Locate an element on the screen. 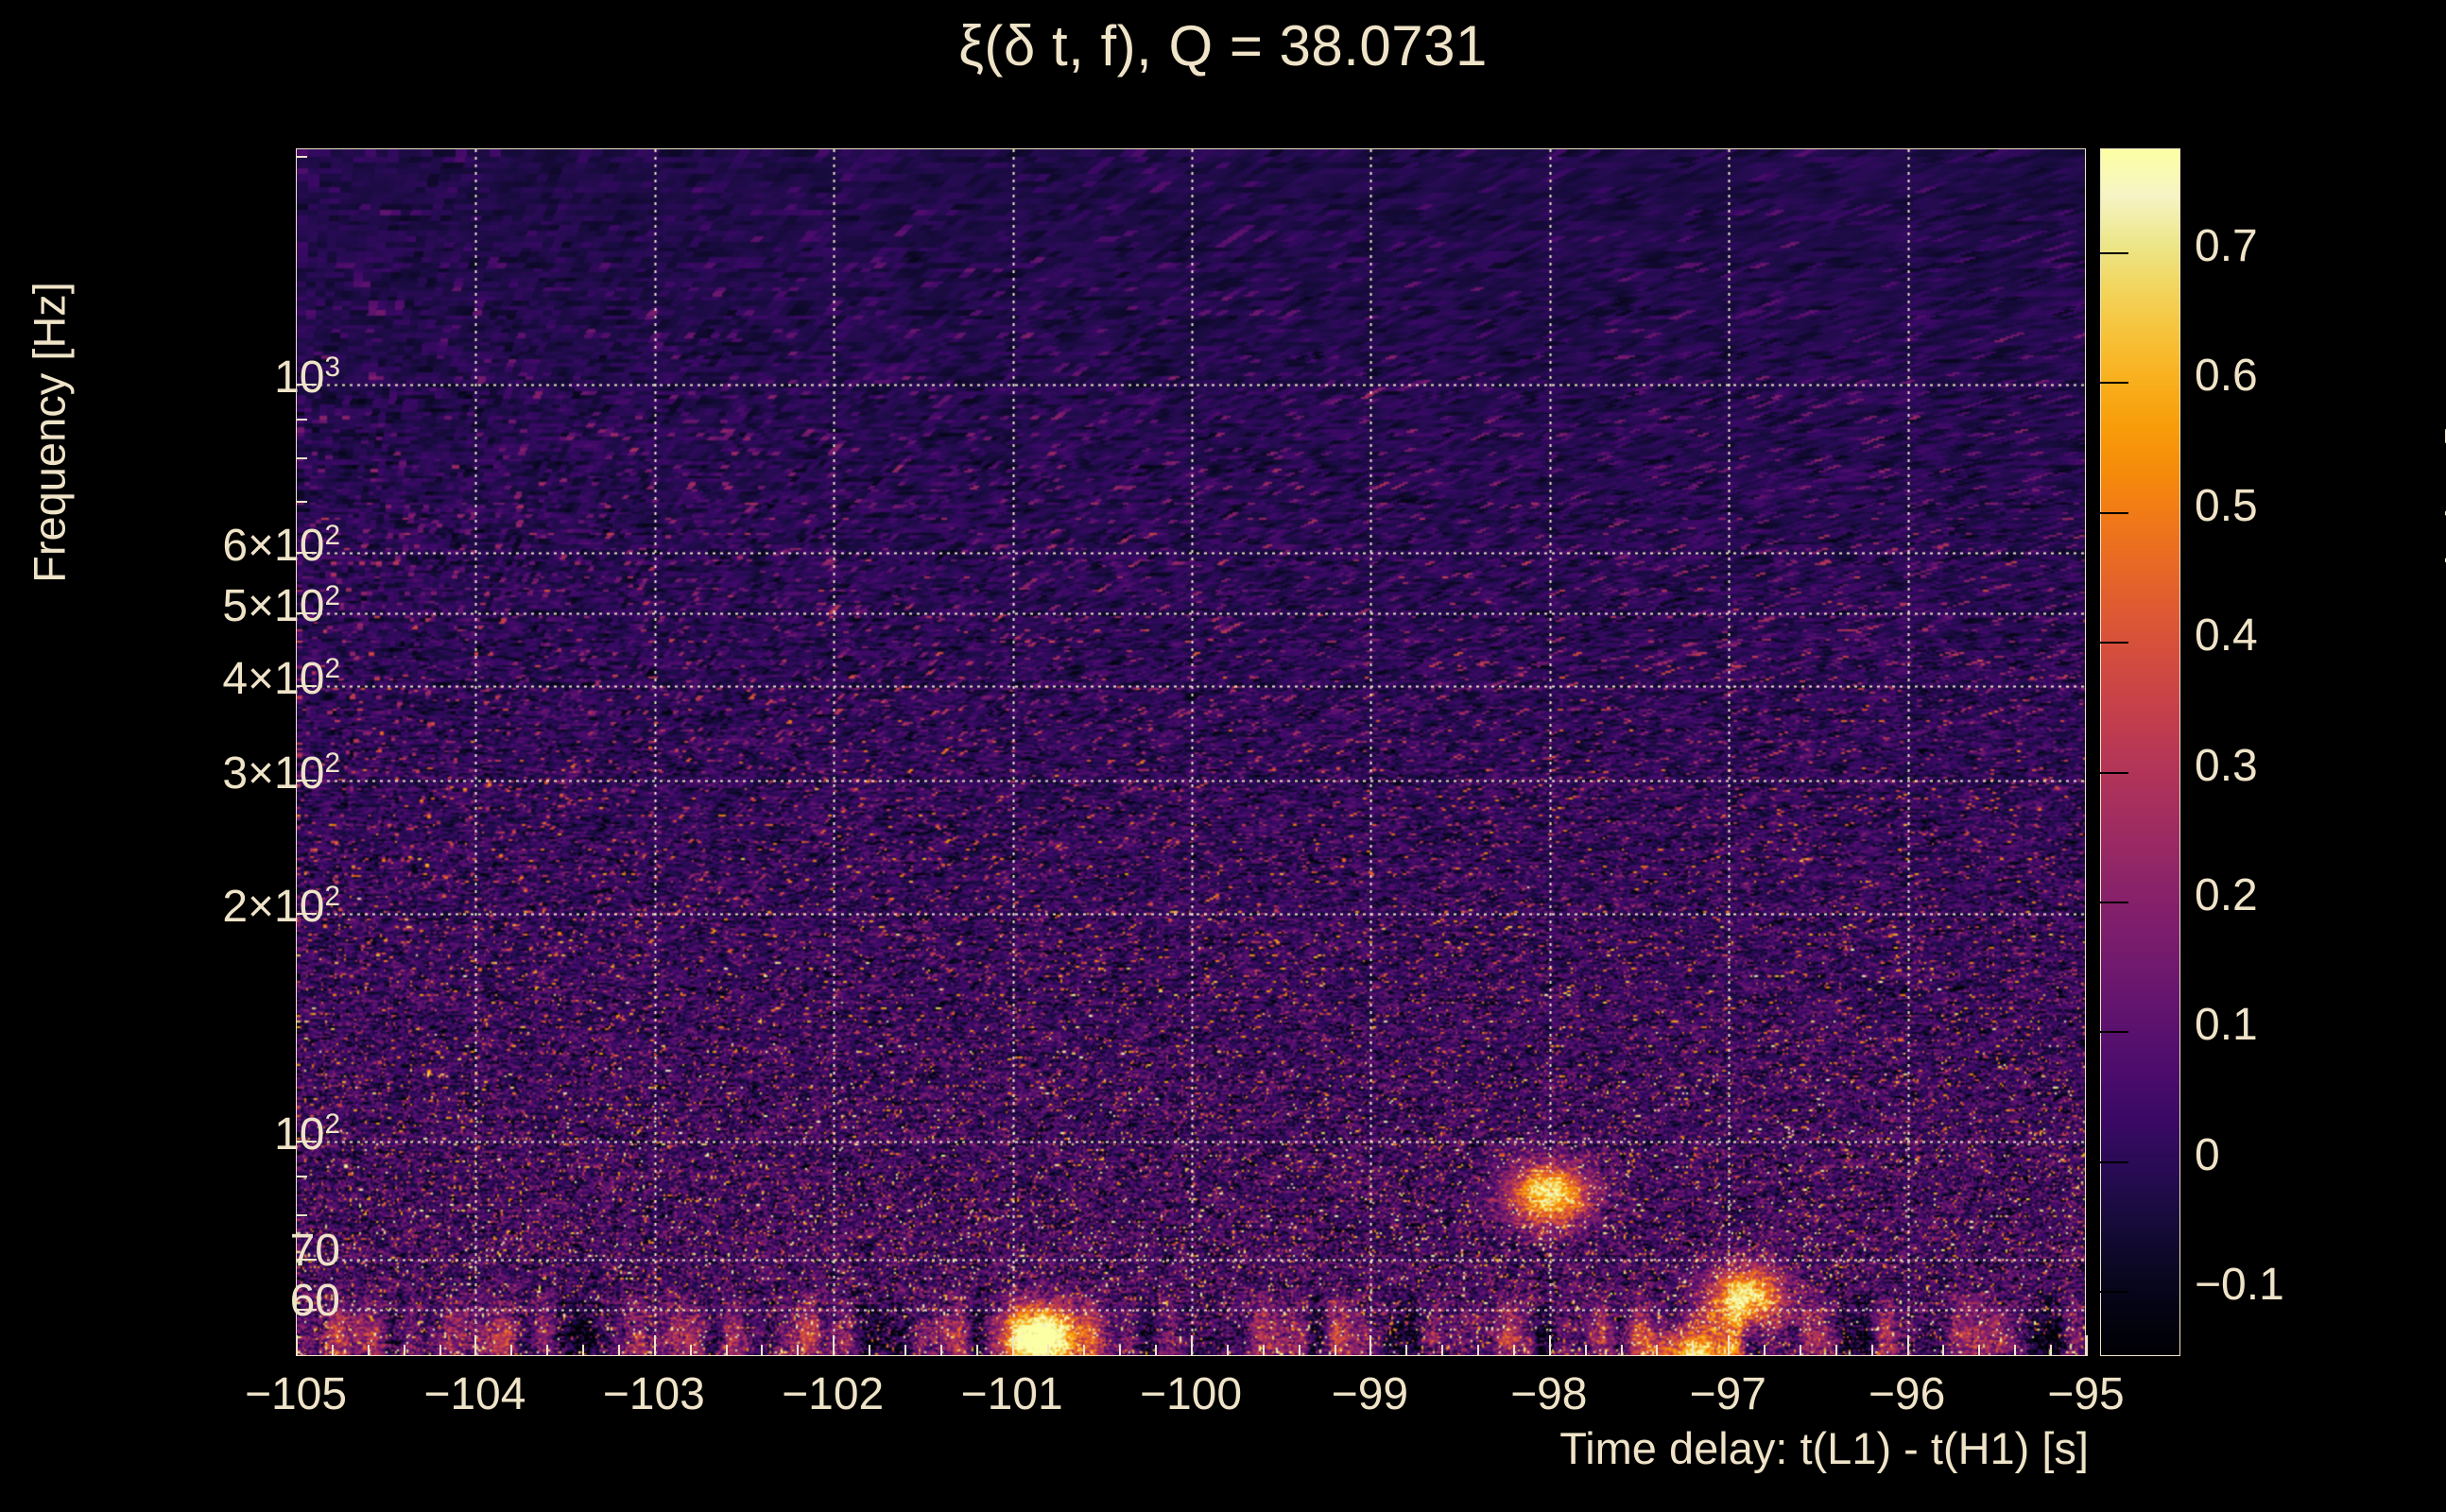 The width and height of the screenshot is (2446, 1512). colorbar is located at coordinates (2140, 752).